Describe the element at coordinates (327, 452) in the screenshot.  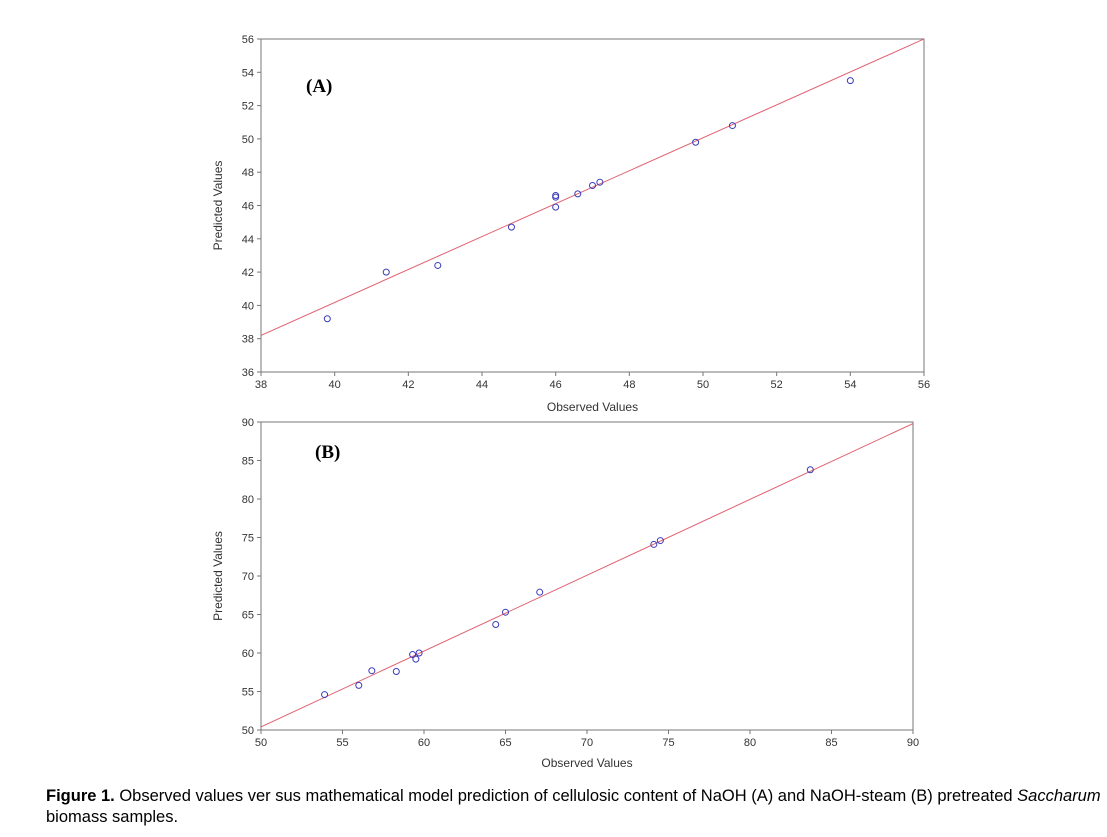
I see `panel-label: (B)` at that location.